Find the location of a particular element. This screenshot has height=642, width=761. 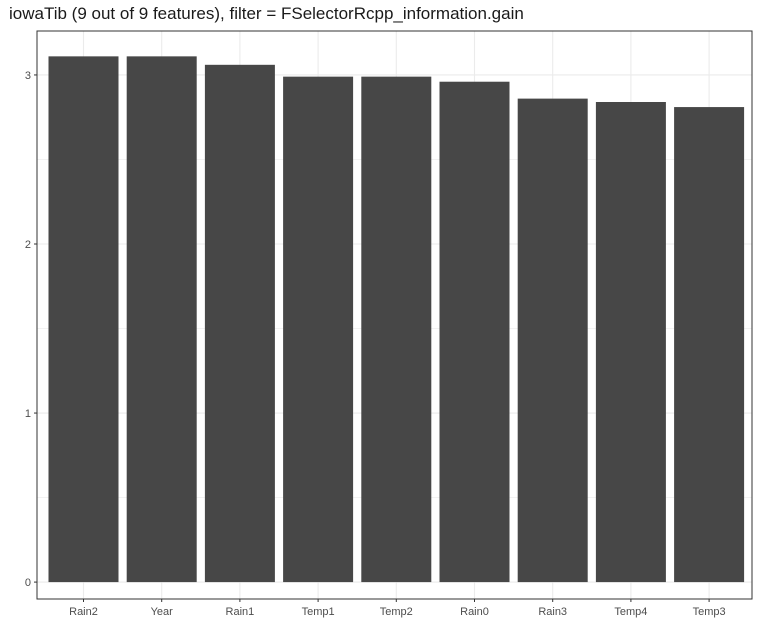

x-tick-label: Temp3 is located at coordinates (709, 612).